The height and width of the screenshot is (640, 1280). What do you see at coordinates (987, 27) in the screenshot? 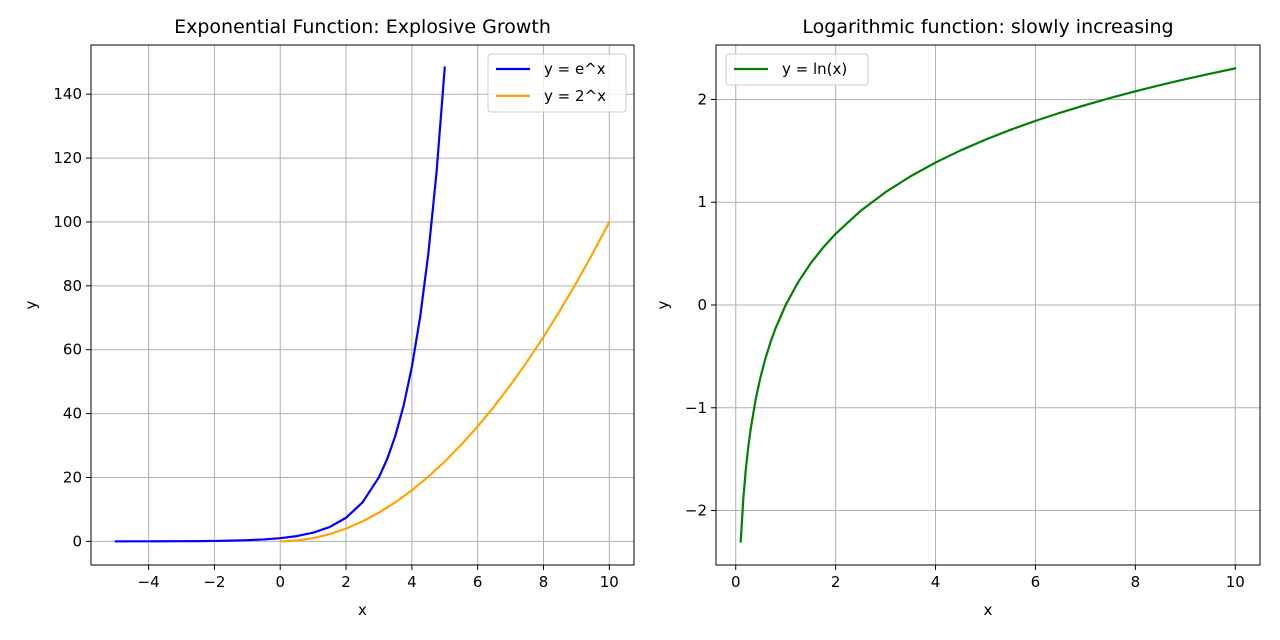
I see `logarithmic-chart-title: Logarithmic function: slowly increasing` at bounding box center [987, 27].